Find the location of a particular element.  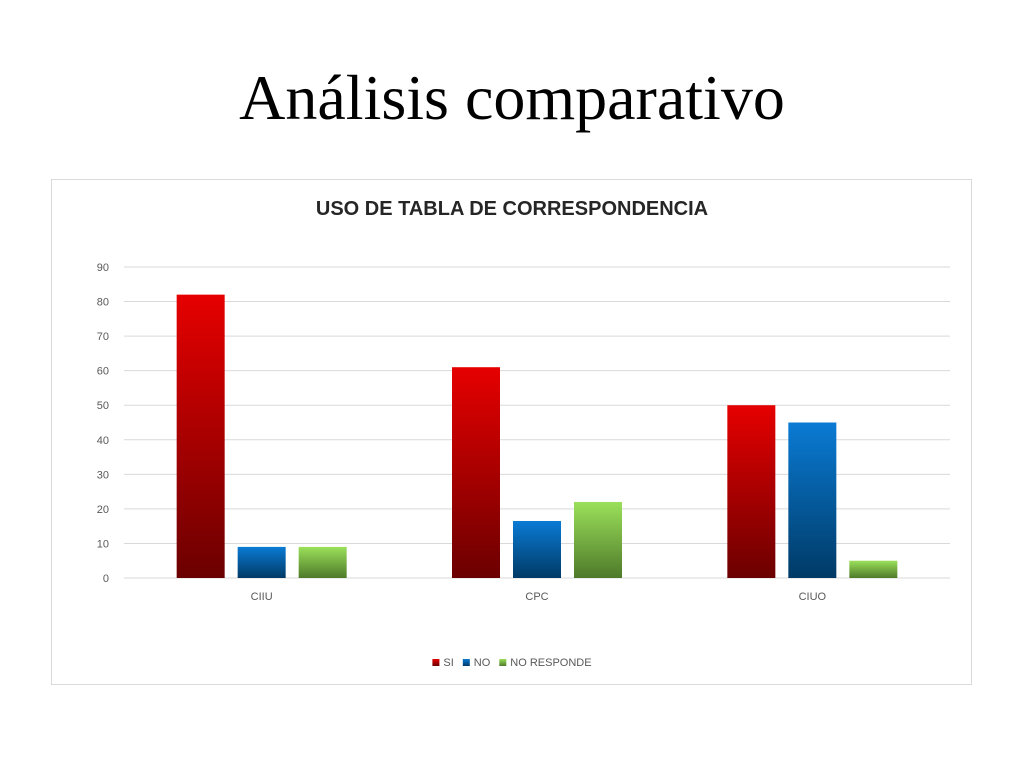

y-tick-label: 20 is located at coordinates (103, 510).